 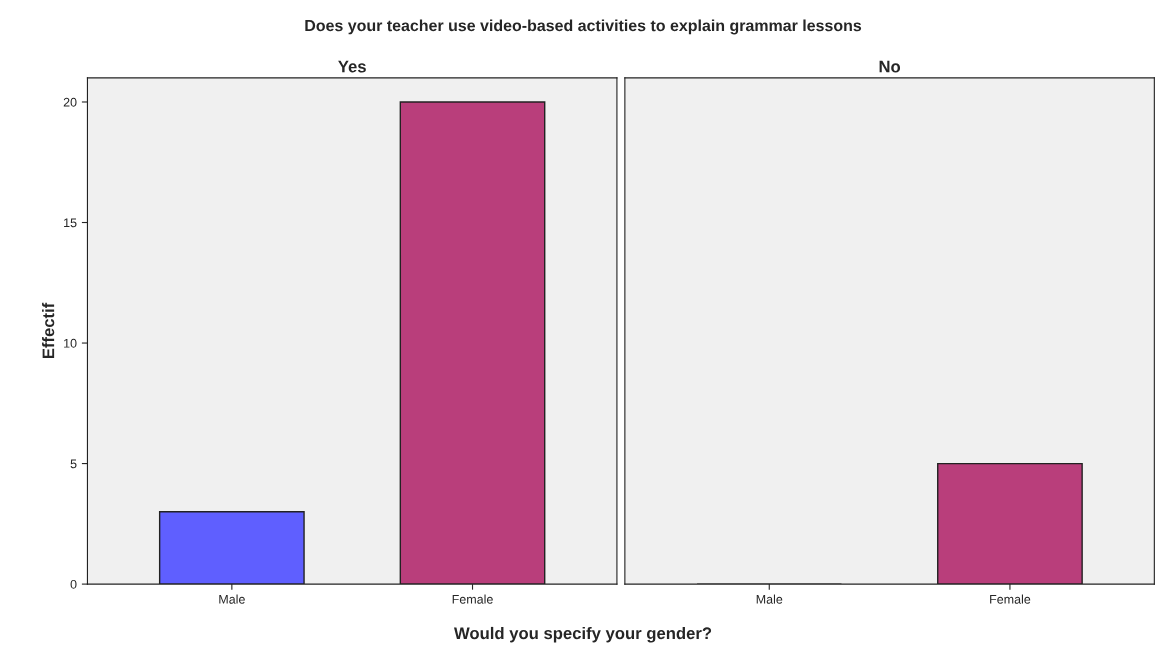 What do you see at coordinates (70, 343) in the screenshot?
I see `y-tick-label: 10` at bounding box center [70, 343].